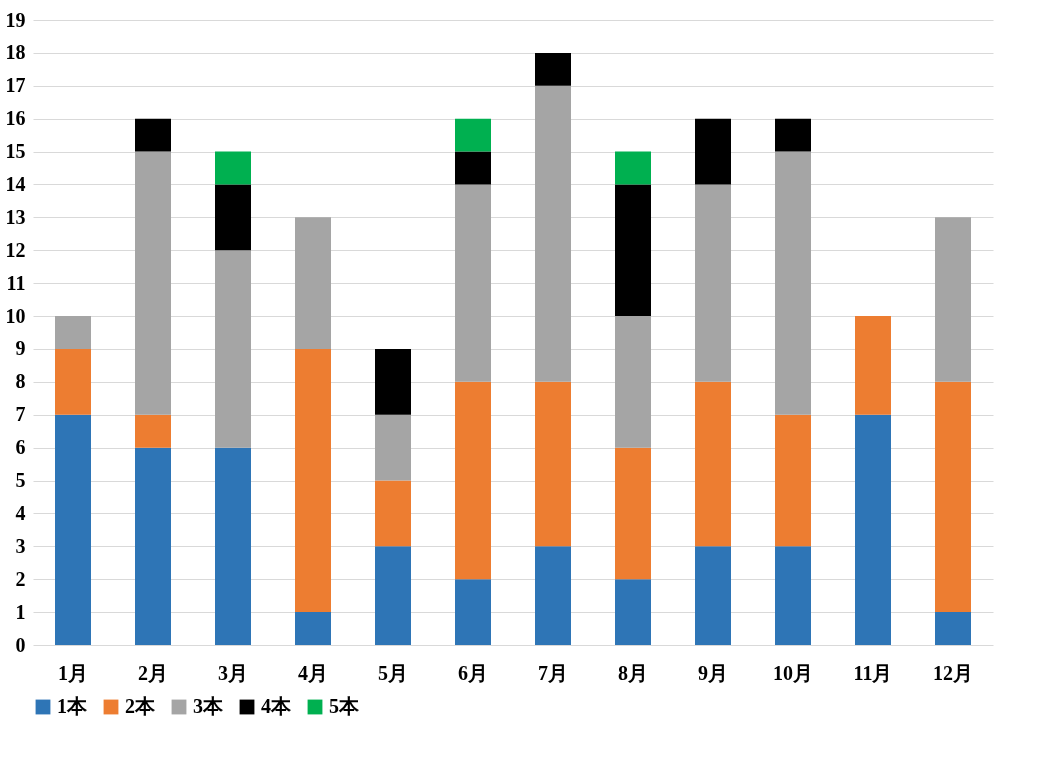 This screenshot has height=760, width=1046. What do you see at coordinates (313, 672) in the screenshot?
I see `x-tick-label: 4月` at bounding box center [313, 672].